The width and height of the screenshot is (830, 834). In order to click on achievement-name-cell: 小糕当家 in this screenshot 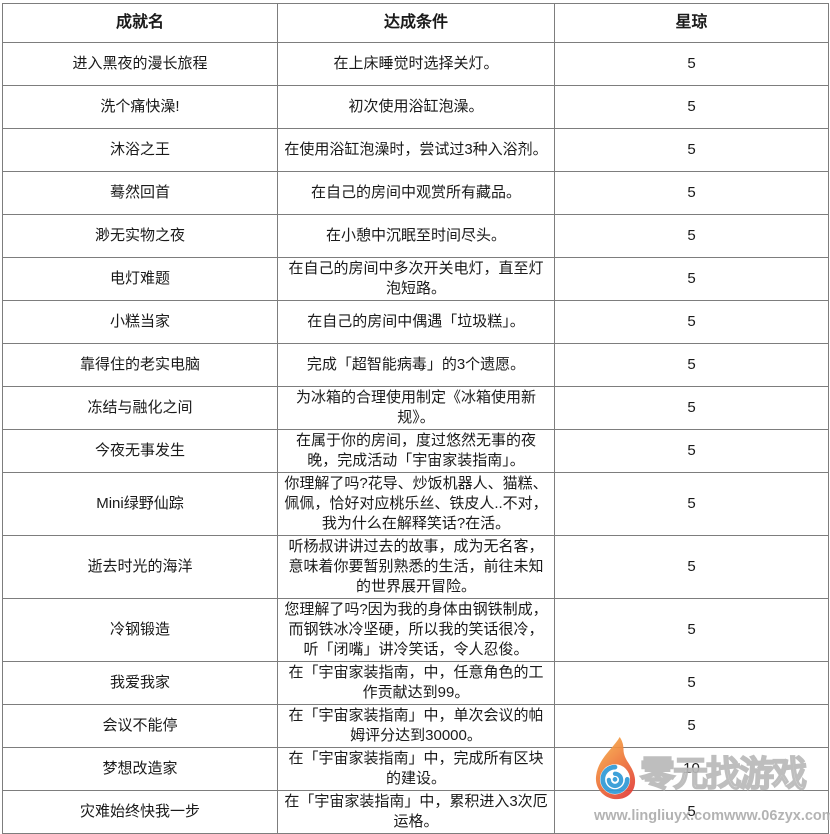, I will do `click(140, 322)`.